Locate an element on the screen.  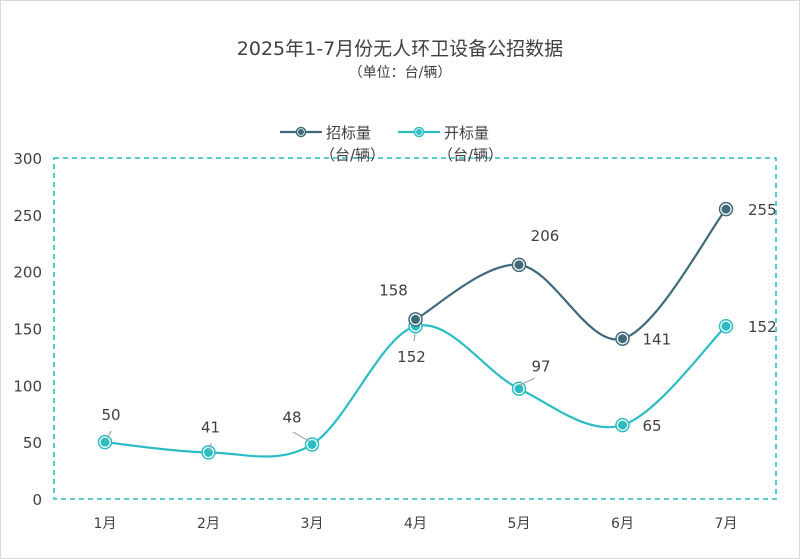
x-tick-label: 5月 is located at coordinates (519, 524).